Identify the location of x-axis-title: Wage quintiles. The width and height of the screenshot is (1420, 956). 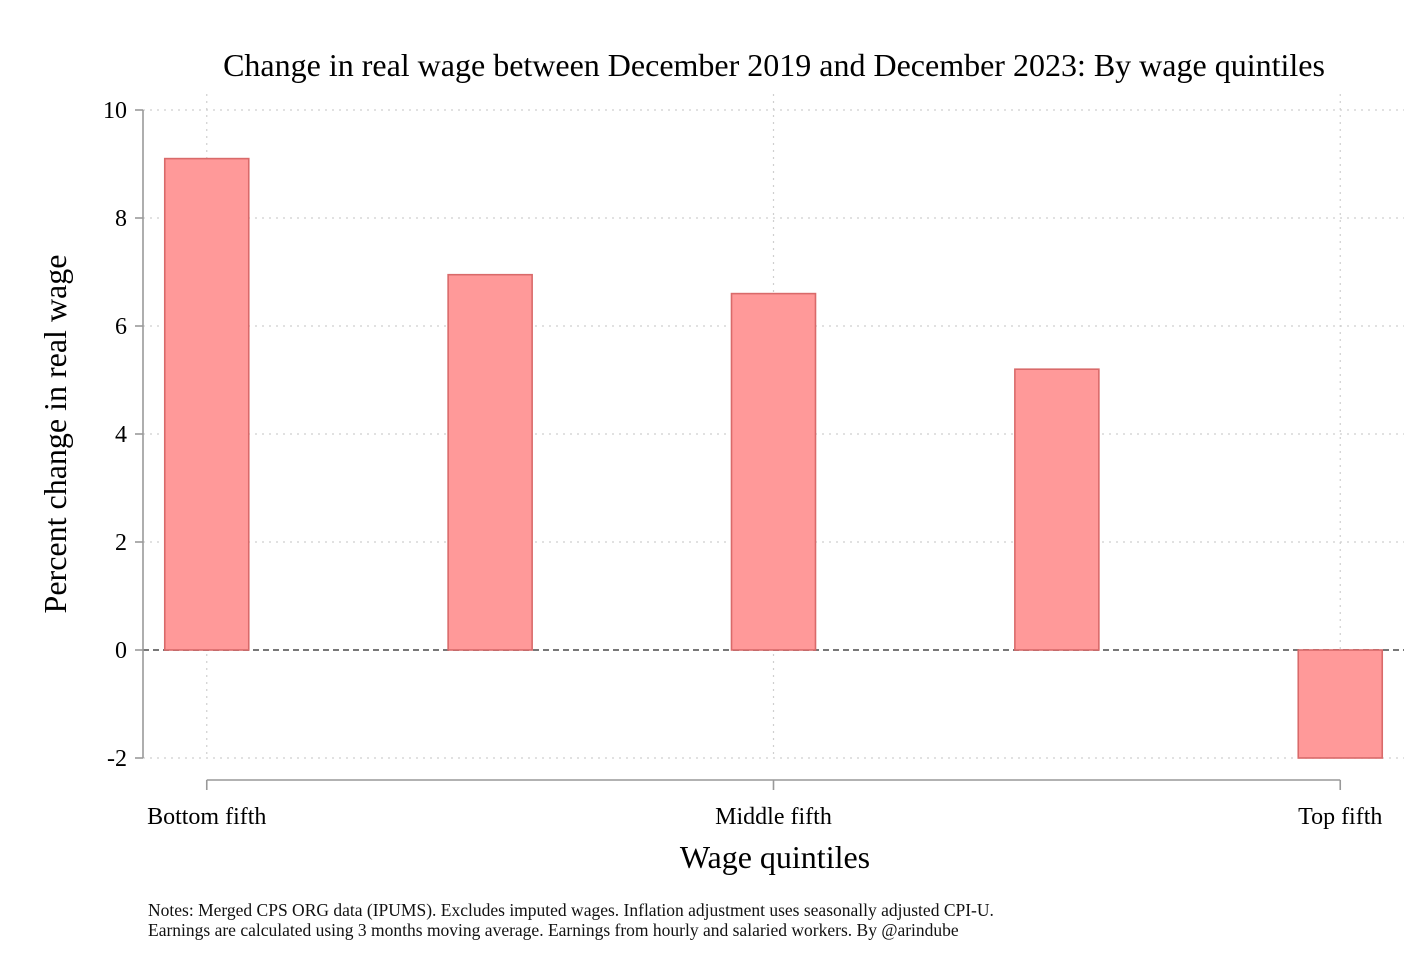
(775, 857).